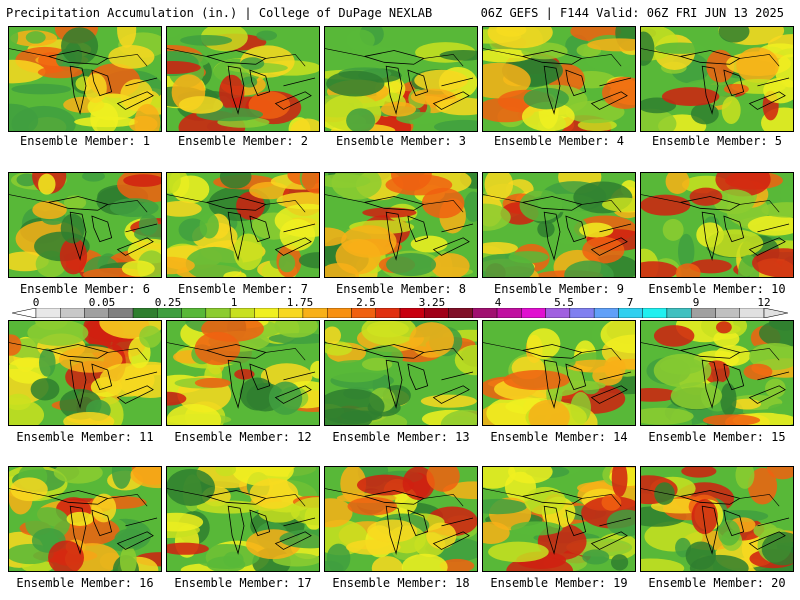 Image resolution: width=800 pixels, height=600 pixels. What do you see at coordinates (559, 437) in the screenshot?
I see `member-caption-14: Ensemble Member: 14` at bounding box center [559, 437].